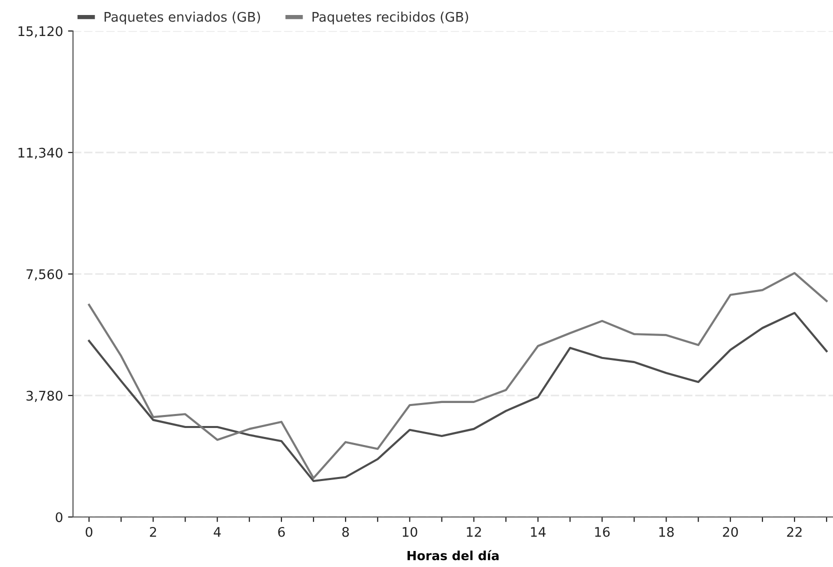  What do you see at coordinates (44, 275) in the screenshot?
I see `y-tick-label: 7,560` at bounding box center [44, 275].